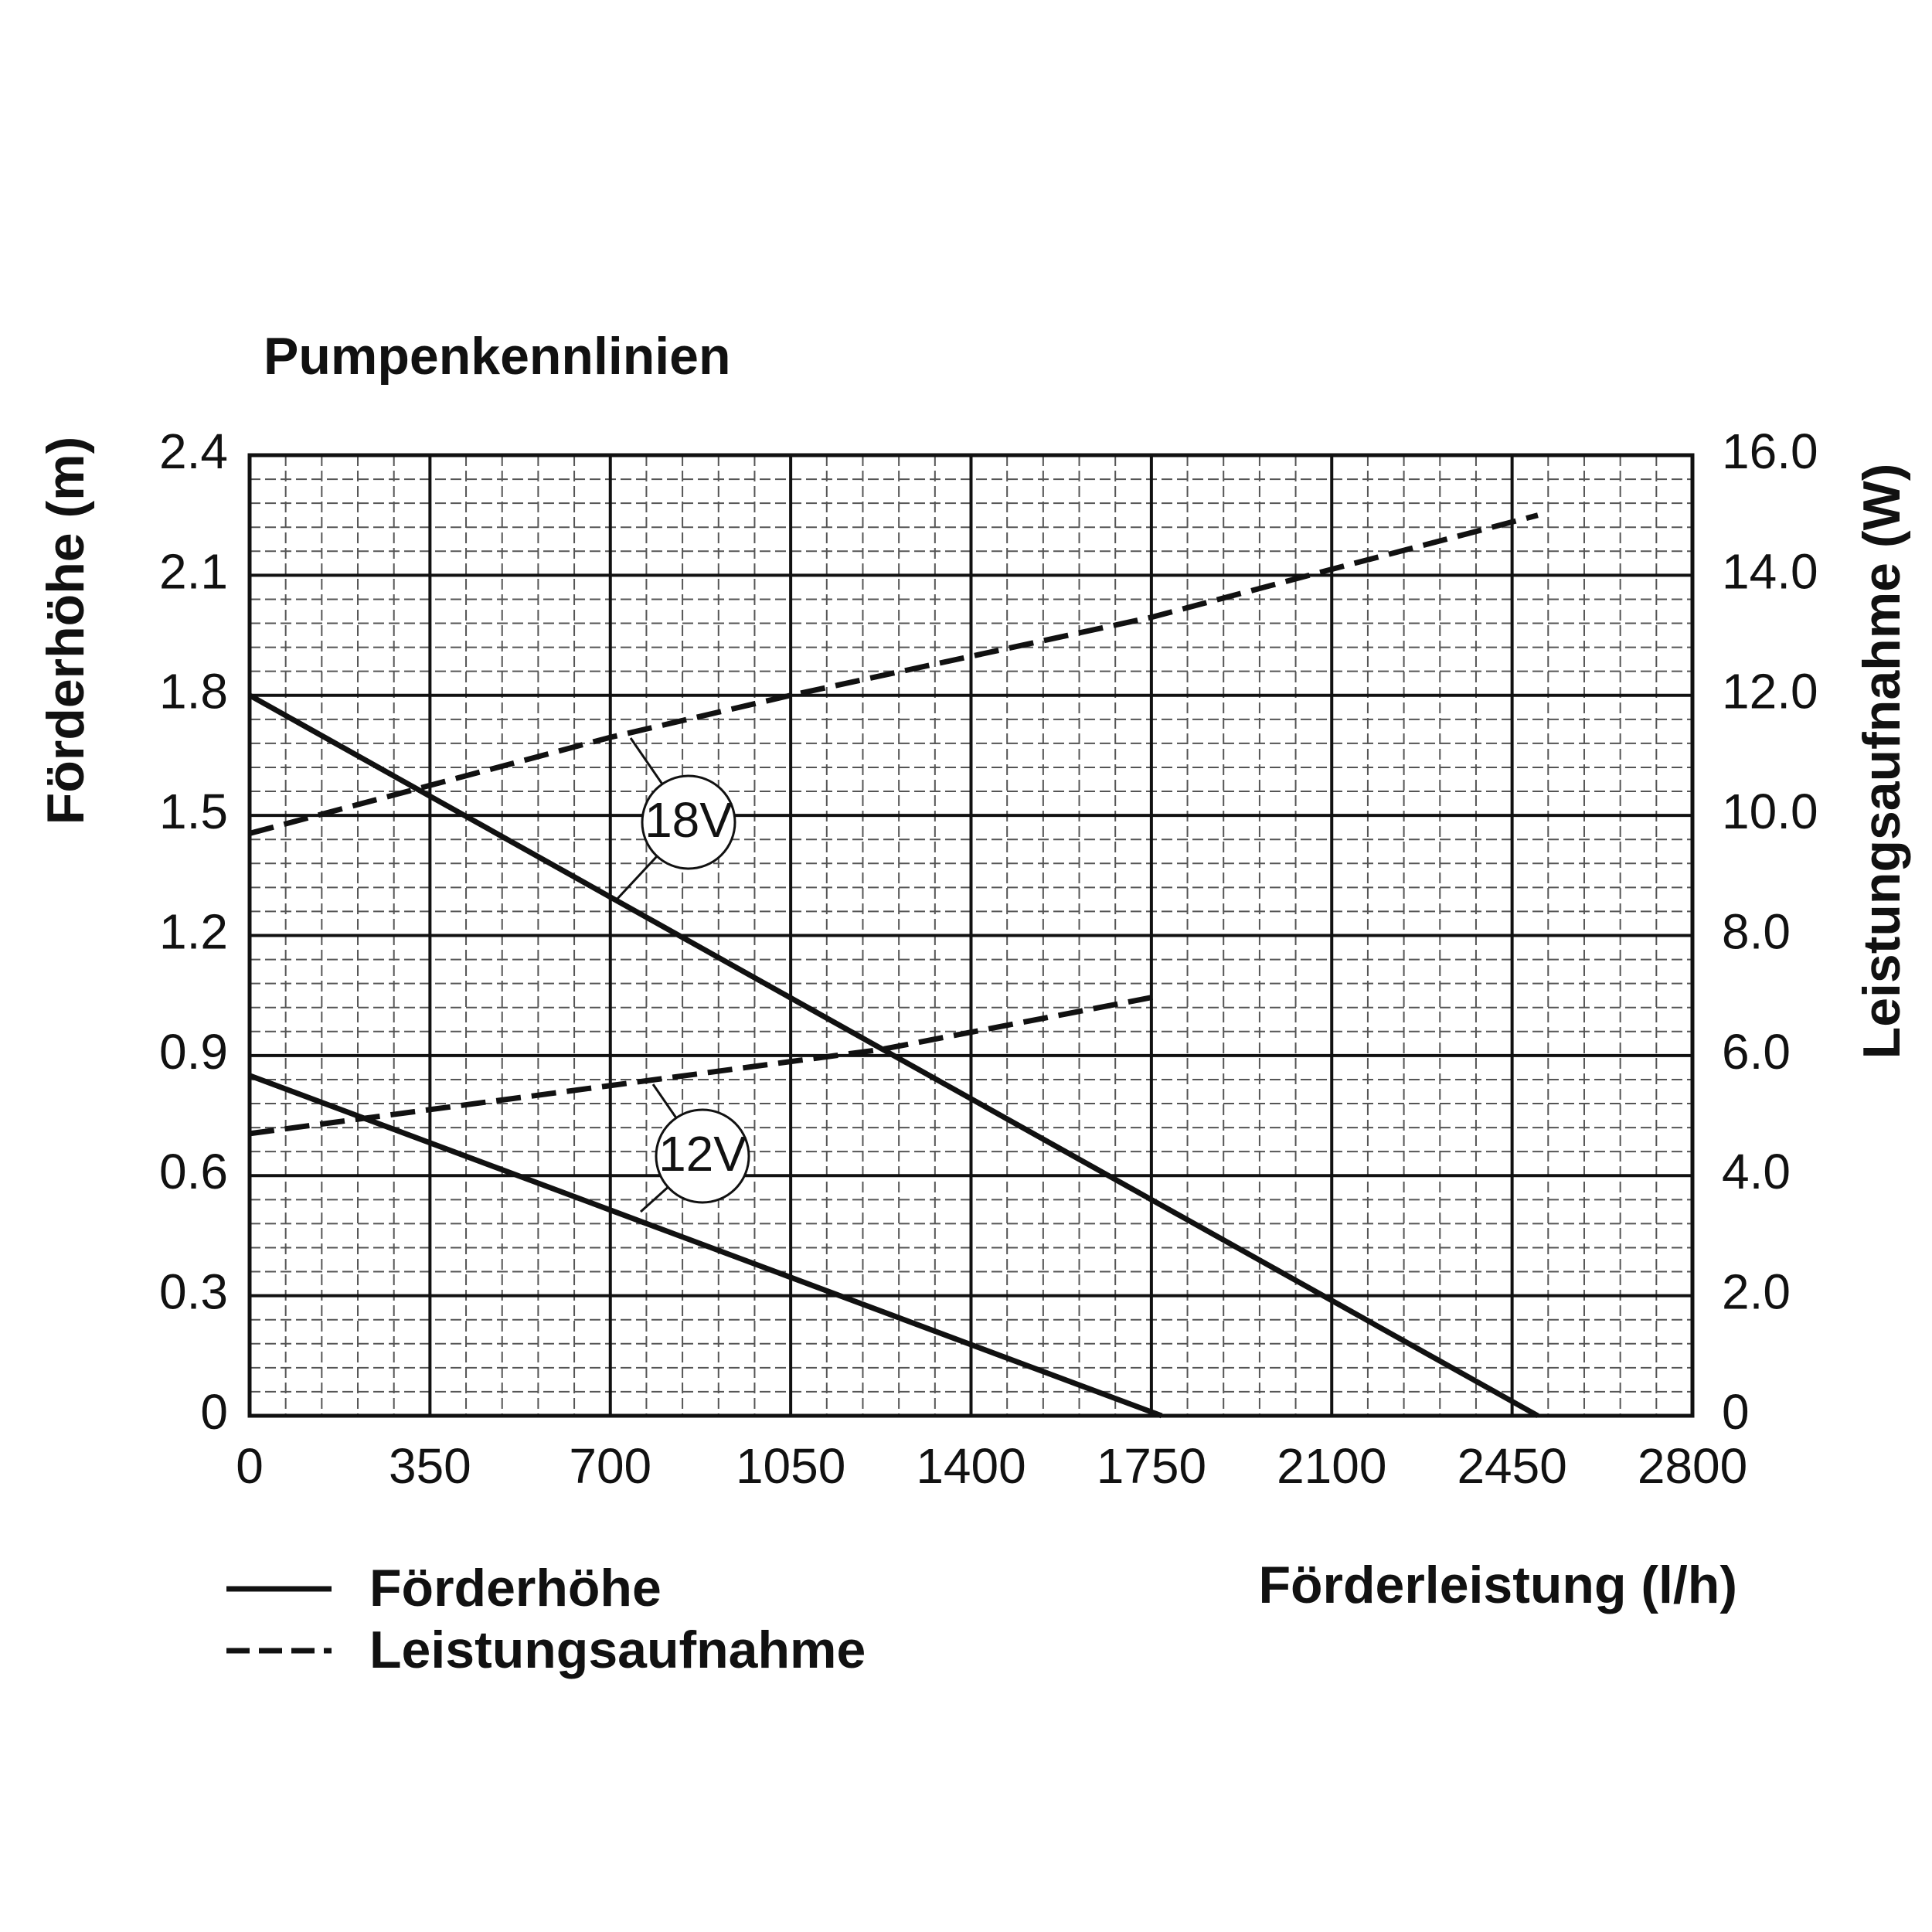 This screenshot has height=1932, width=1932. What do you see at coordinates (610, 1466) in the screenshot?
I see `x-tick-label: 700` at bounding box center [610, 1466].